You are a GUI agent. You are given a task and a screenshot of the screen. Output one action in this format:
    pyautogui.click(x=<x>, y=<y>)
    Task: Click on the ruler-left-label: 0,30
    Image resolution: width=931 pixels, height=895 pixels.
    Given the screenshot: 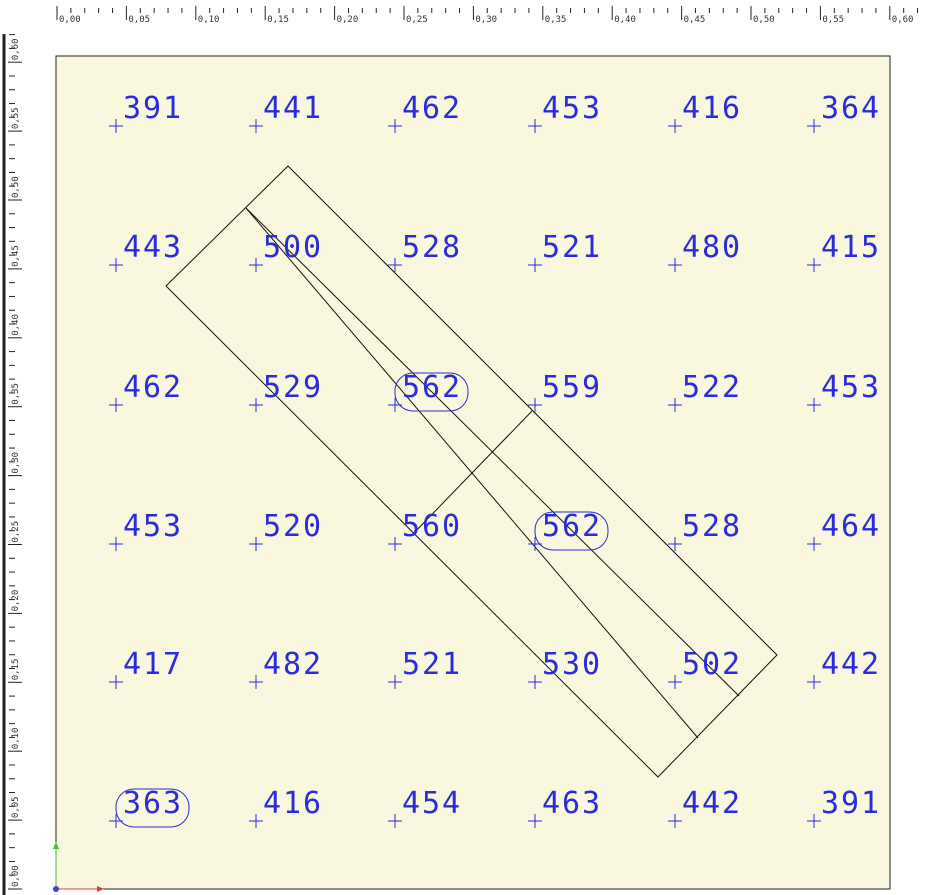 What is the action you would take?
    pyautogui.click(x=16, y=463)
    